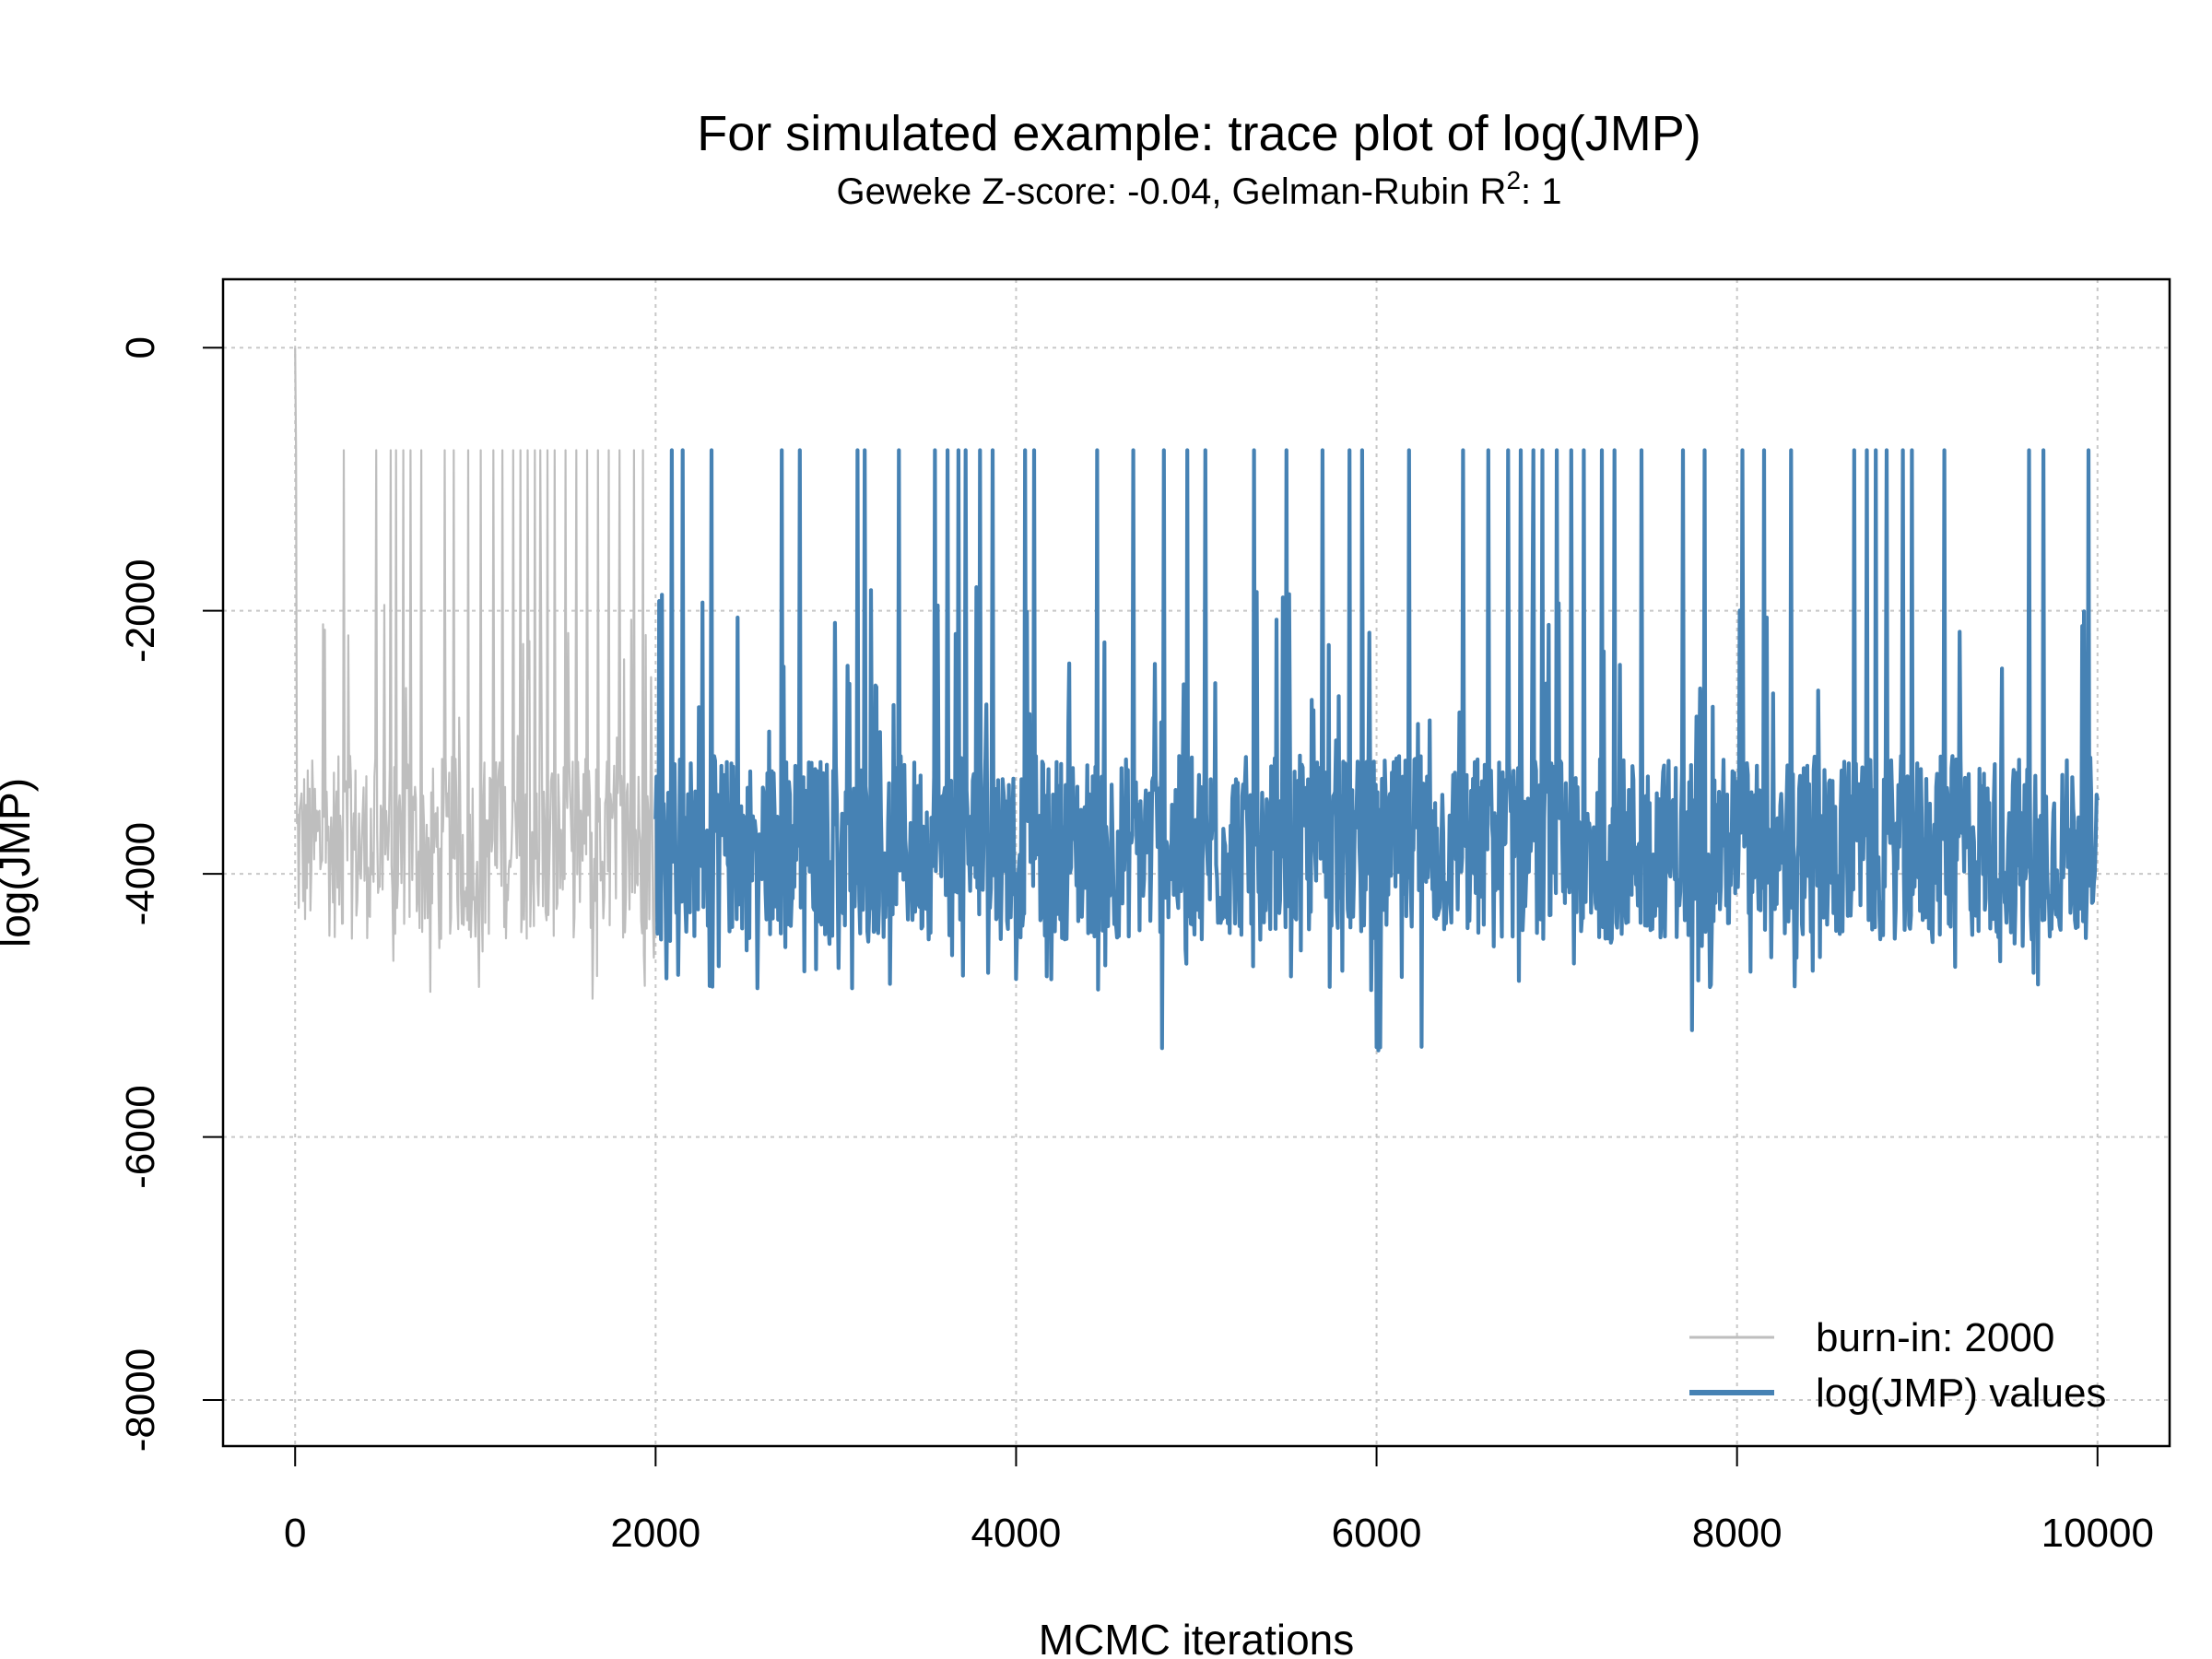  What do you see at coordinates (1197, 1637) in the screenshot?
I see `x-axis-label: MCMC iterations` at bounding box center [1197, 1637].